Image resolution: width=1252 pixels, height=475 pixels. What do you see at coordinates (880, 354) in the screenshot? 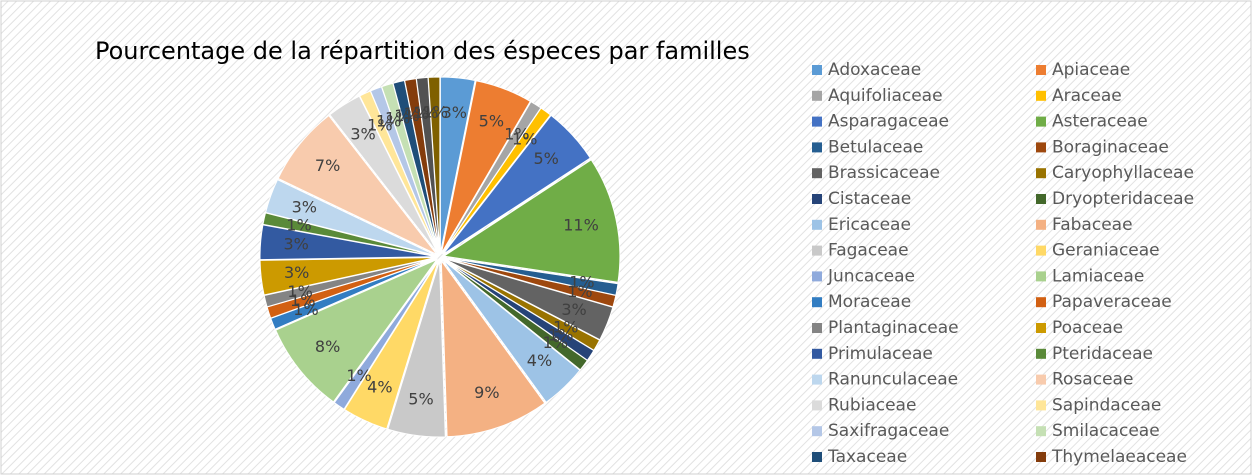
I see `legend-label: Primulaceae` at bounding box center [880, 354].